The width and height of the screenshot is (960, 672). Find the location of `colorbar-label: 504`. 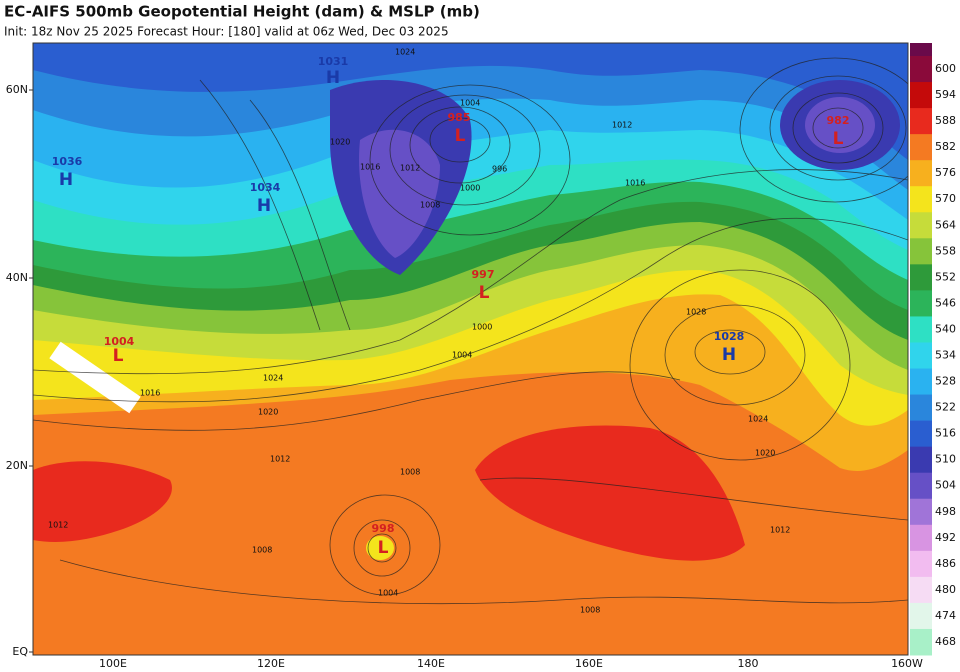

colorbar-label: 504 is located at coordinates (945, 485).